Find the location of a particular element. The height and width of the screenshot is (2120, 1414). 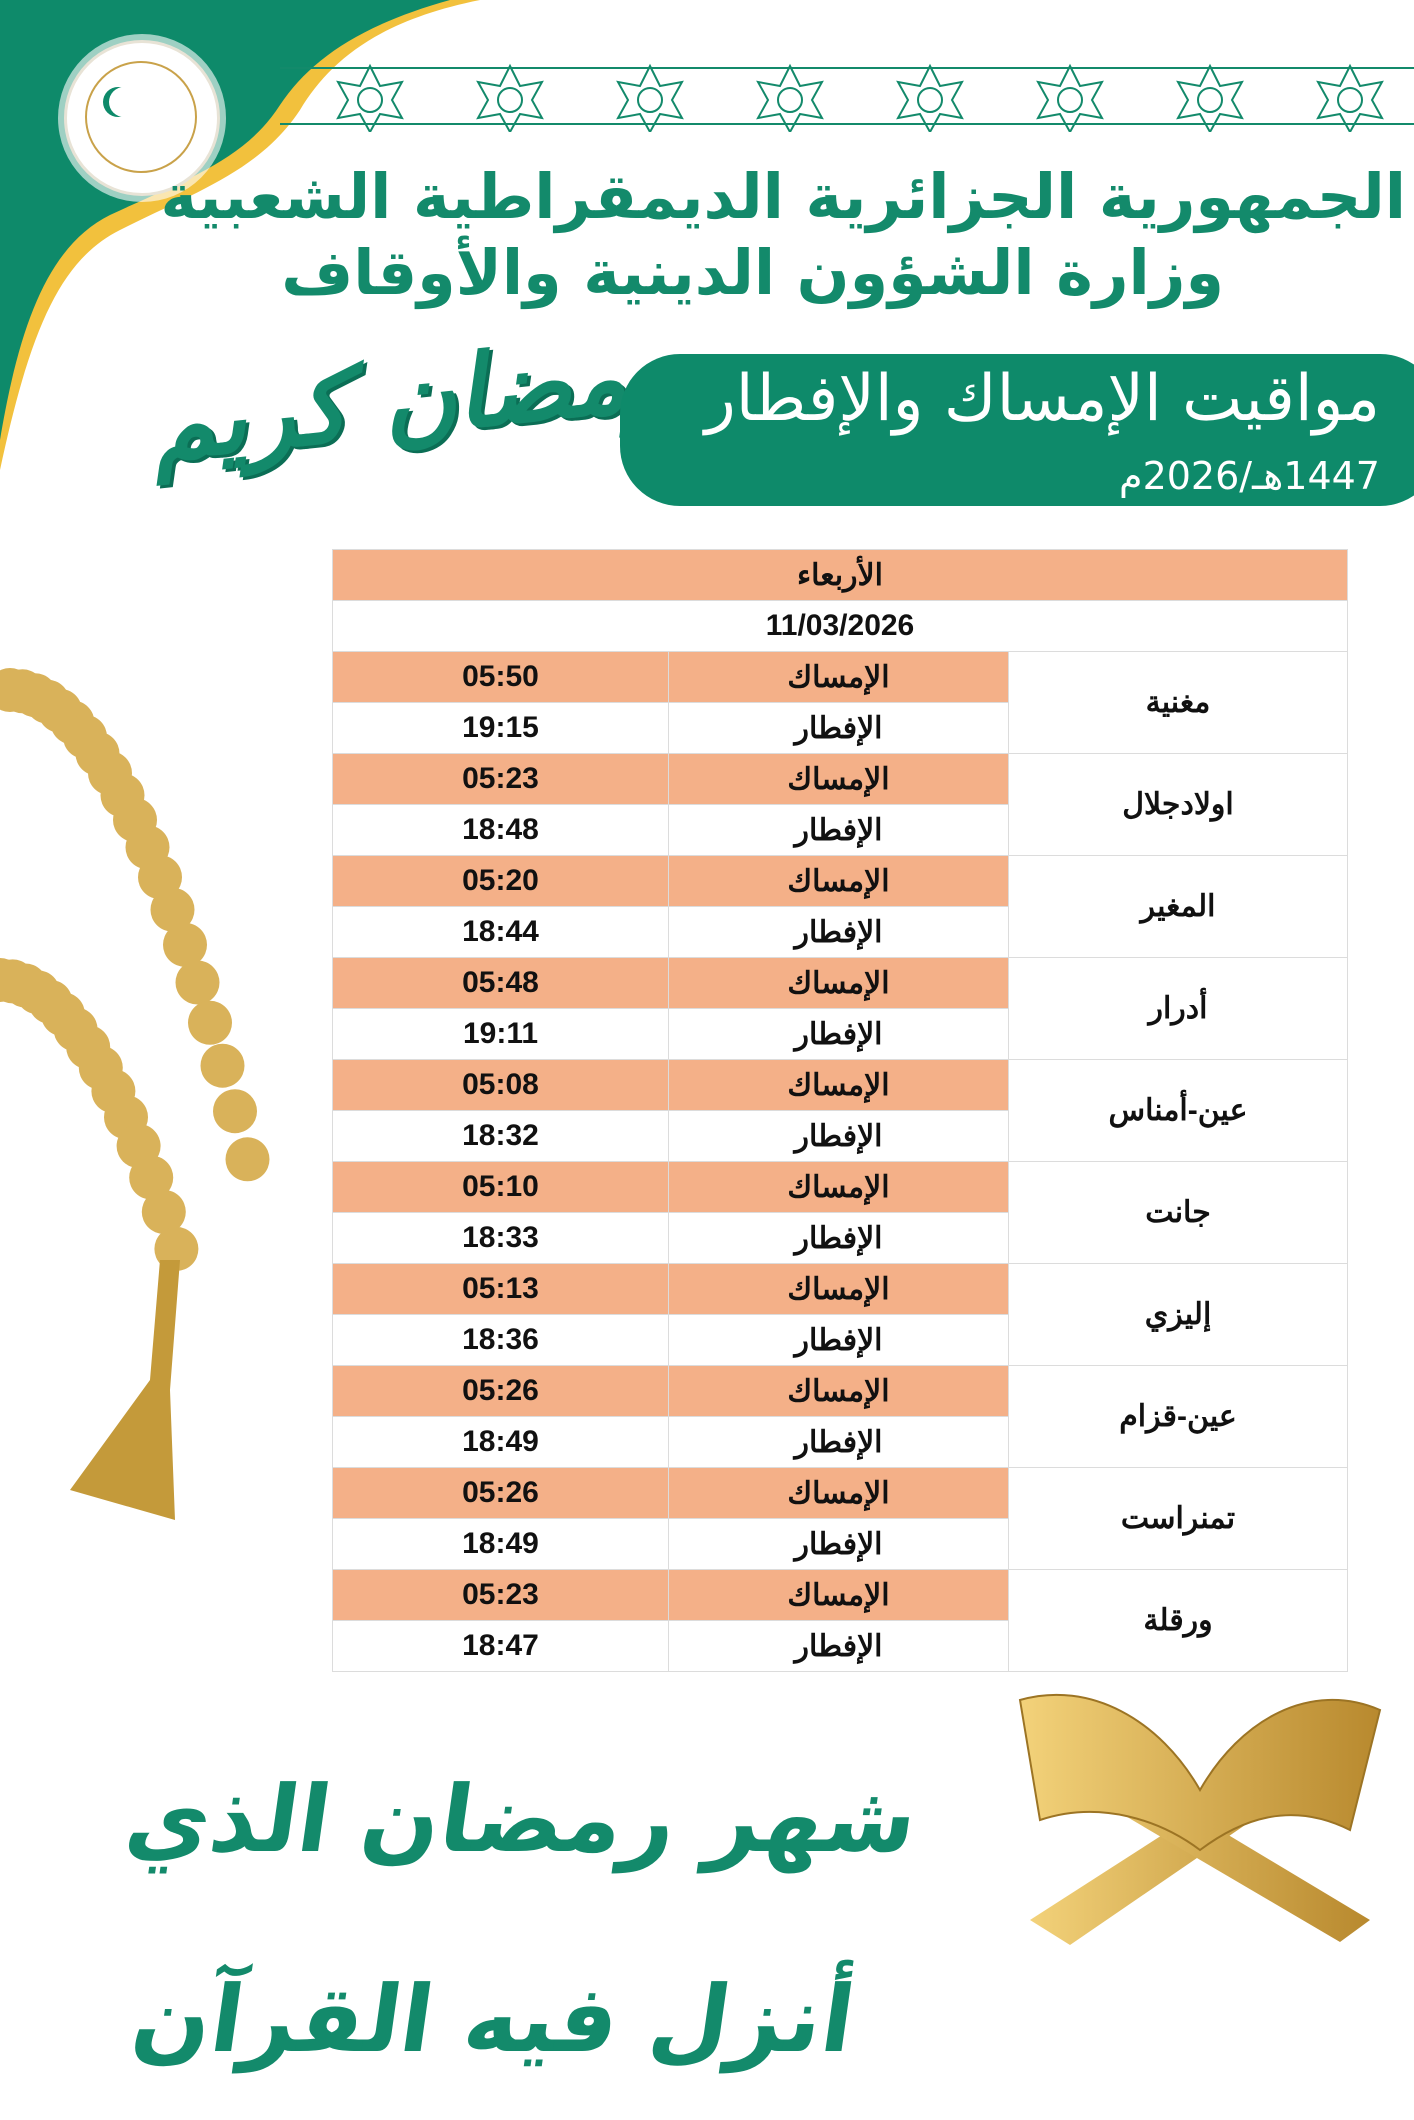

islamic-star-pattern is located at coordinates (847, 97).